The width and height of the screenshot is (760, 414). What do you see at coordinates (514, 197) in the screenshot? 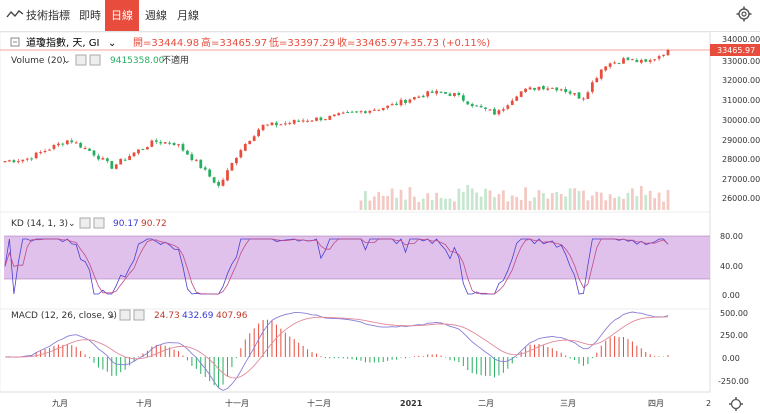
I see `volume-bars` at bounding box center [514, 197].